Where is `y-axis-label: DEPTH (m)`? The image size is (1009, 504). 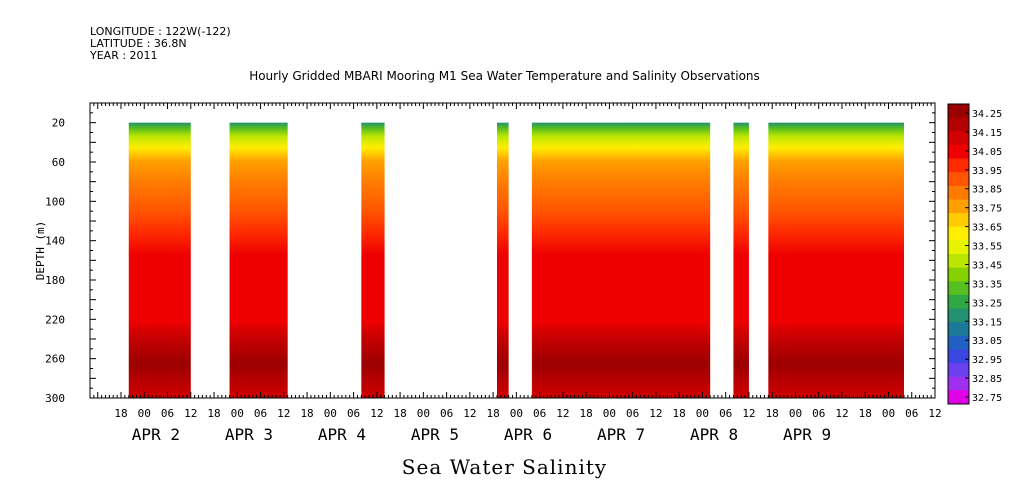 y-axis-label: DEPTH (m) is located at coordinates (40, 251).